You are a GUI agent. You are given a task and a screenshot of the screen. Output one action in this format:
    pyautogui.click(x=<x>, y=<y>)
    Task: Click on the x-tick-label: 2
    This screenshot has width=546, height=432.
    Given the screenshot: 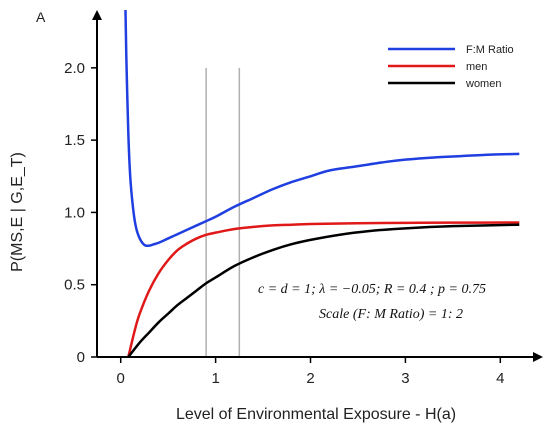 What is the action you would take?
    pyautogui.click(x=310, y=378)
    